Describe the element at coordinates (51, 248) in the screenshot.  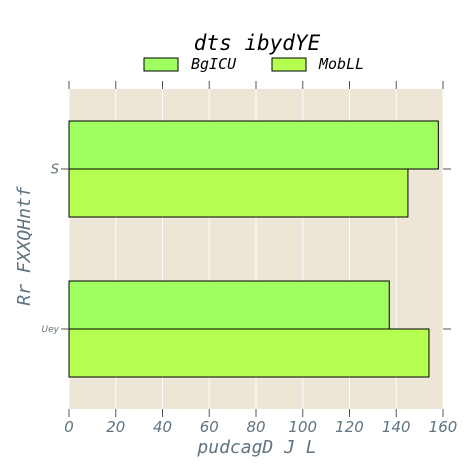
I see `y-tick-labels: S Uey` at that location.